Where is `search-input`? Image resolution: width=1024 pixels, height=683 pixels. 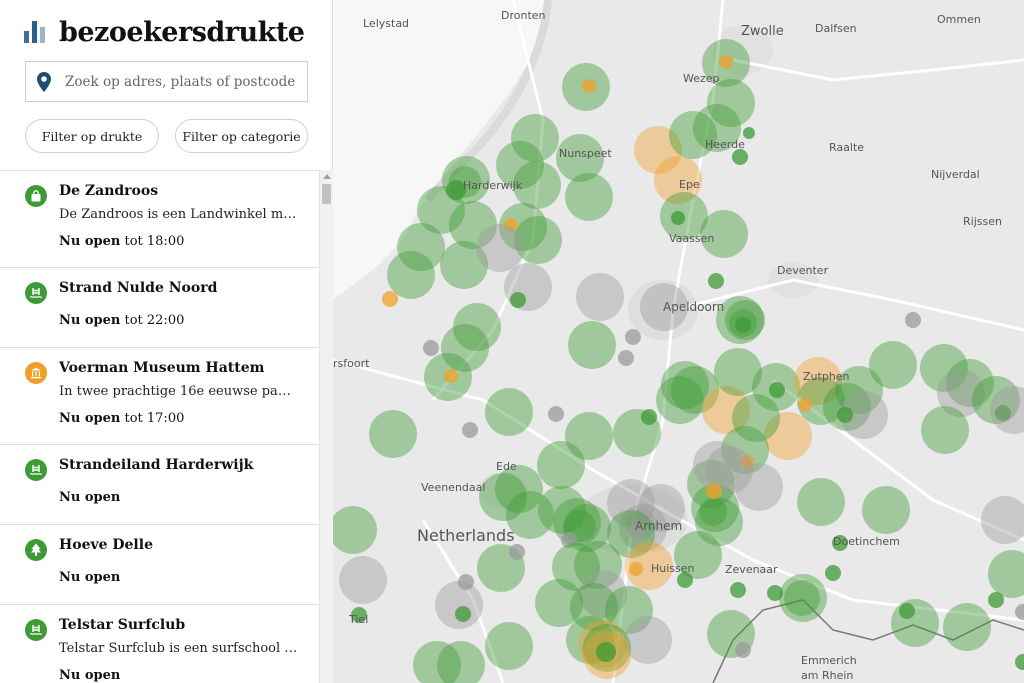
search-input is located at coordinates (180, 81).